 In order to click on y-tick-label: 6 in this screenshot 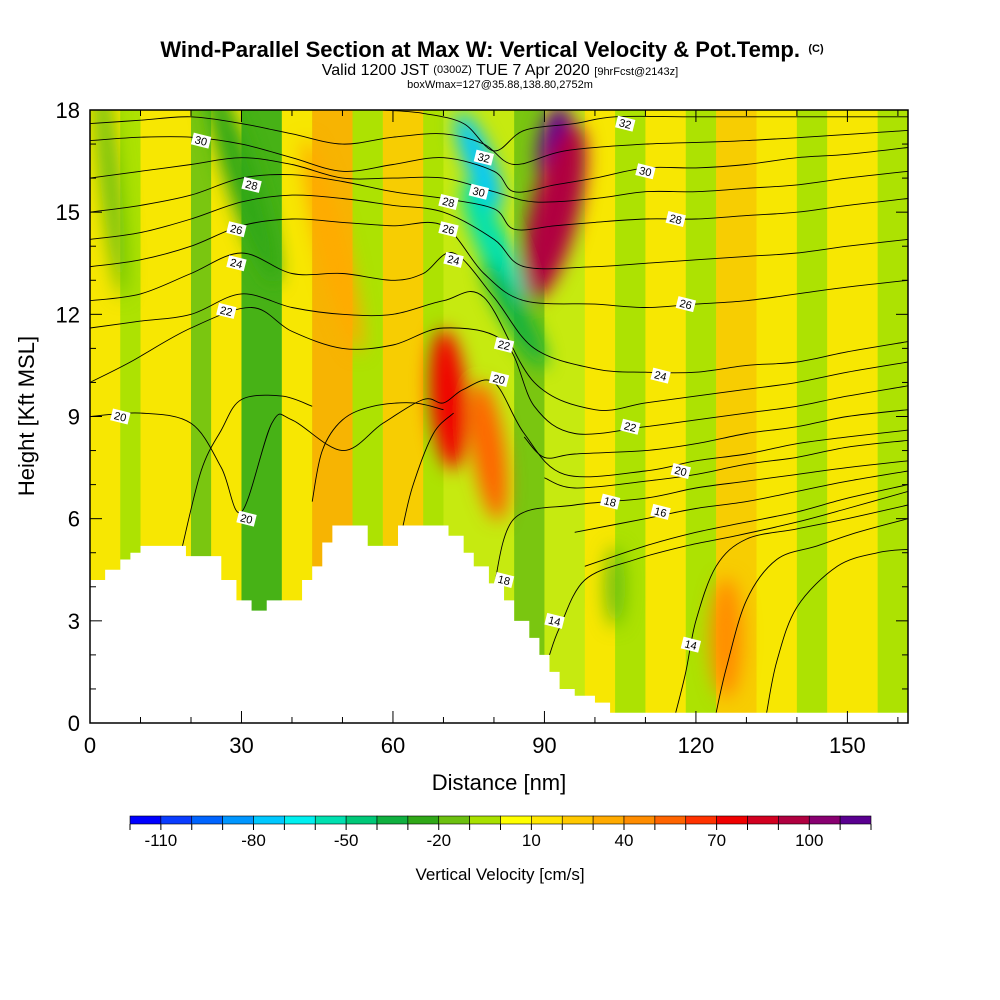, I will do `click(74, 519)`.